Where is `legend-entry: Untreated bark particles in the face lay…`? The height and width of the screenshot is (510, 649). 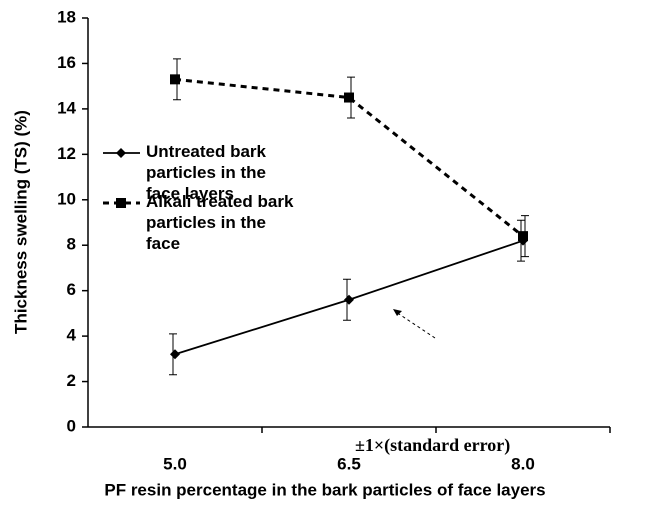
legend-entry: Untreated bark particles in the face lay… is located at coordinates (206, 172).